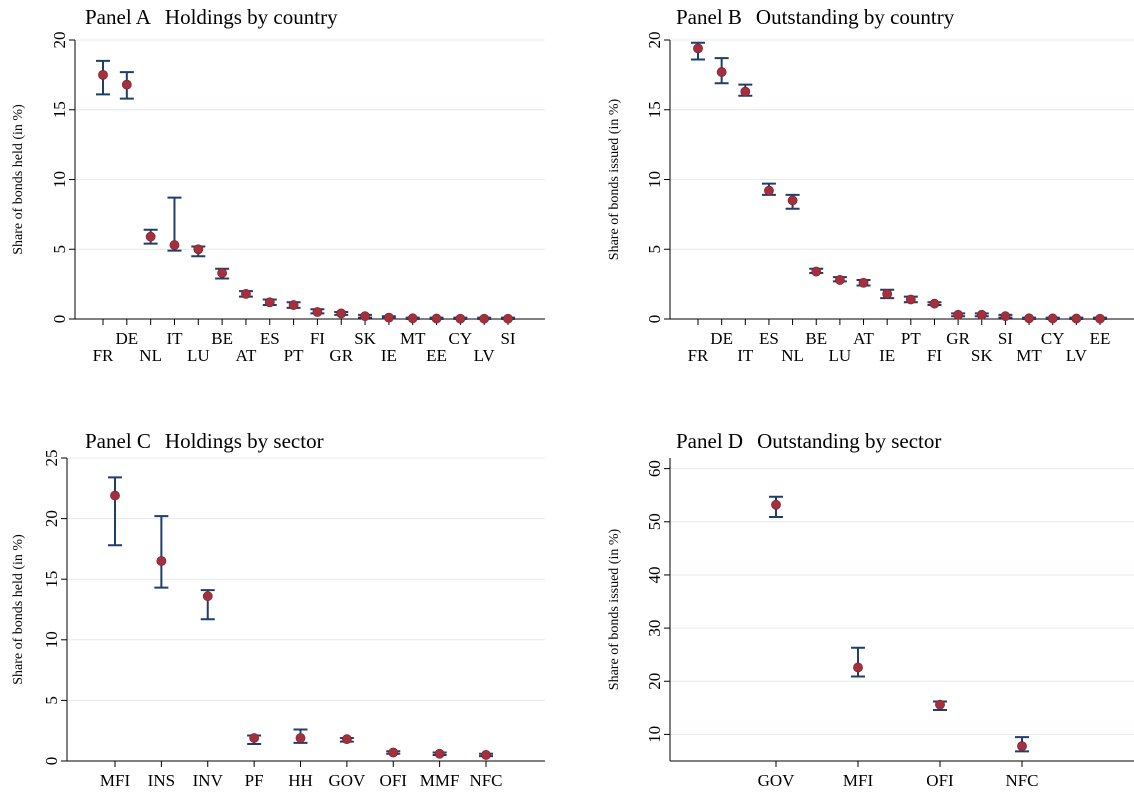 Image resolution: width=1134 pixels, height=800 pixels. What do you see at coordinates (863, 338) in the screenshot?
I see `x-tick-label: AT` at bounding box center [863, 338].